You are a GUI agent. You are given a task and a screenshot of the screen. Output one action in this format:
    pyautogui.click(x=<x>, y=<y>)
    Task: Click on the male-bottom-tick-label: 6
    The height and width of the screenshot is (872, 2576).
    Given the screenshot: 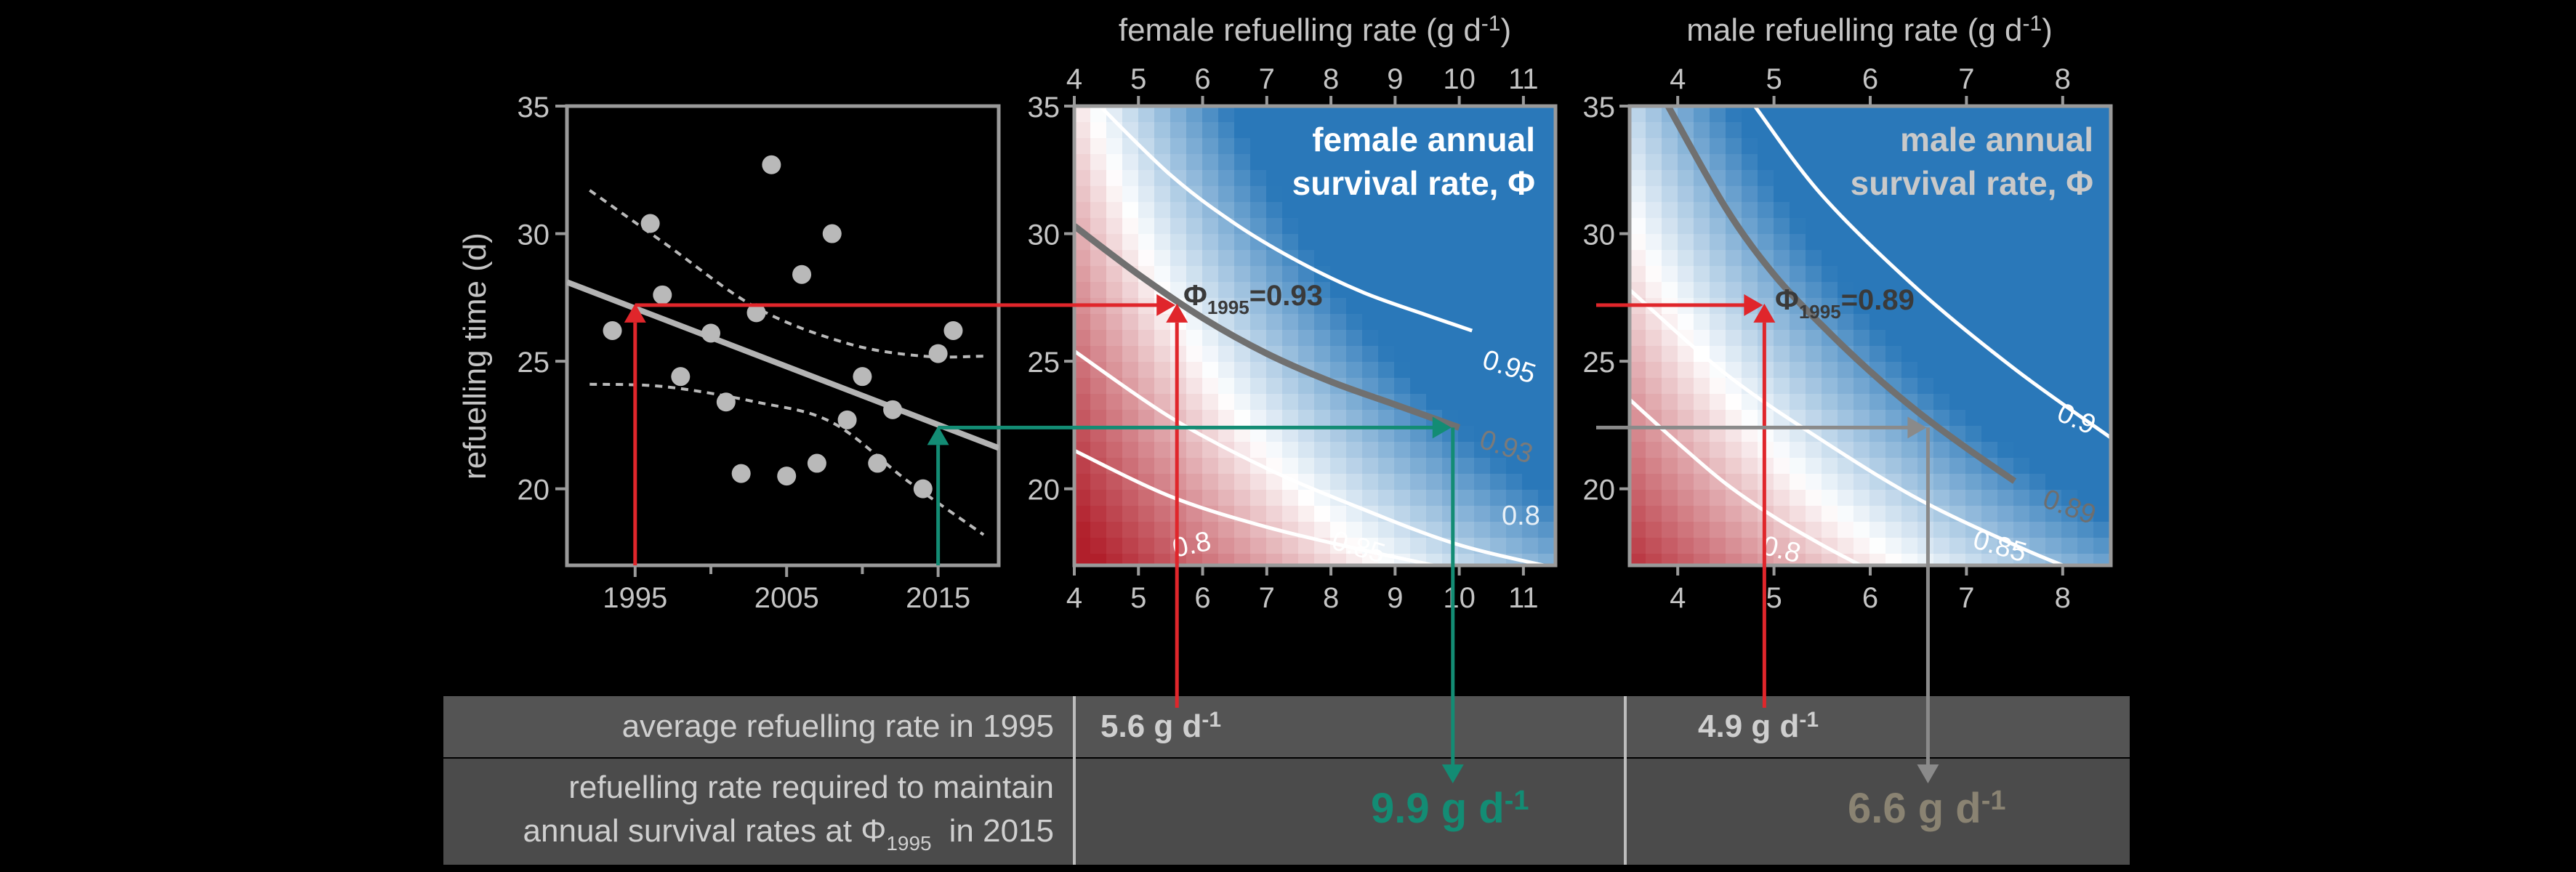 What is the action you would take?
    pyautogui.click(x=1870, y=598)
    